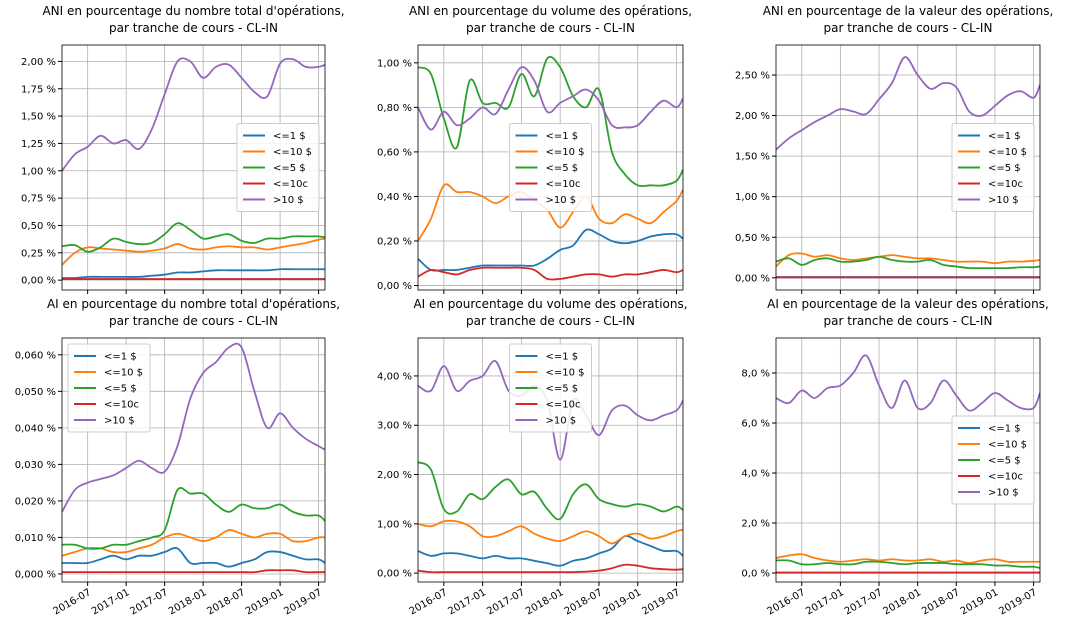  I want to click on x-tick-label: 2018-01, so click(902, 602).